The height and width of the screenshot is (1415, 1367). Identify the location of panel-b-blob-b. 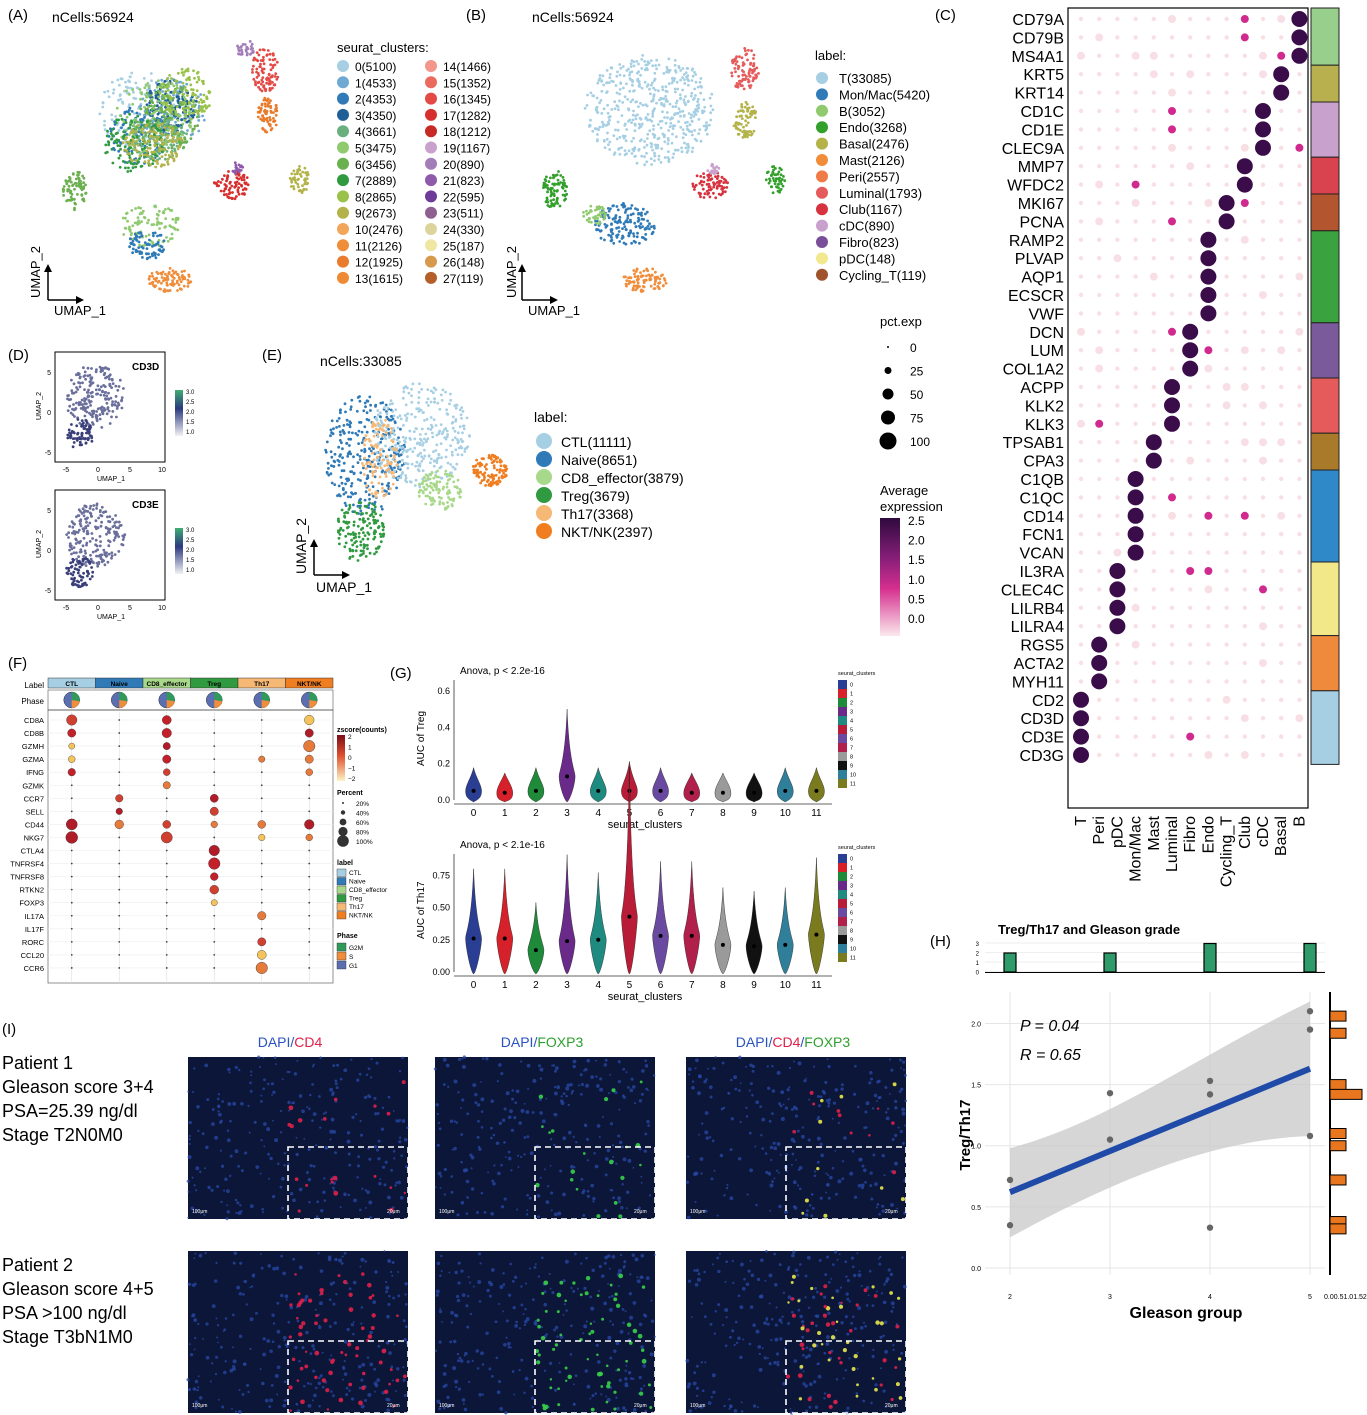
(595, 215).